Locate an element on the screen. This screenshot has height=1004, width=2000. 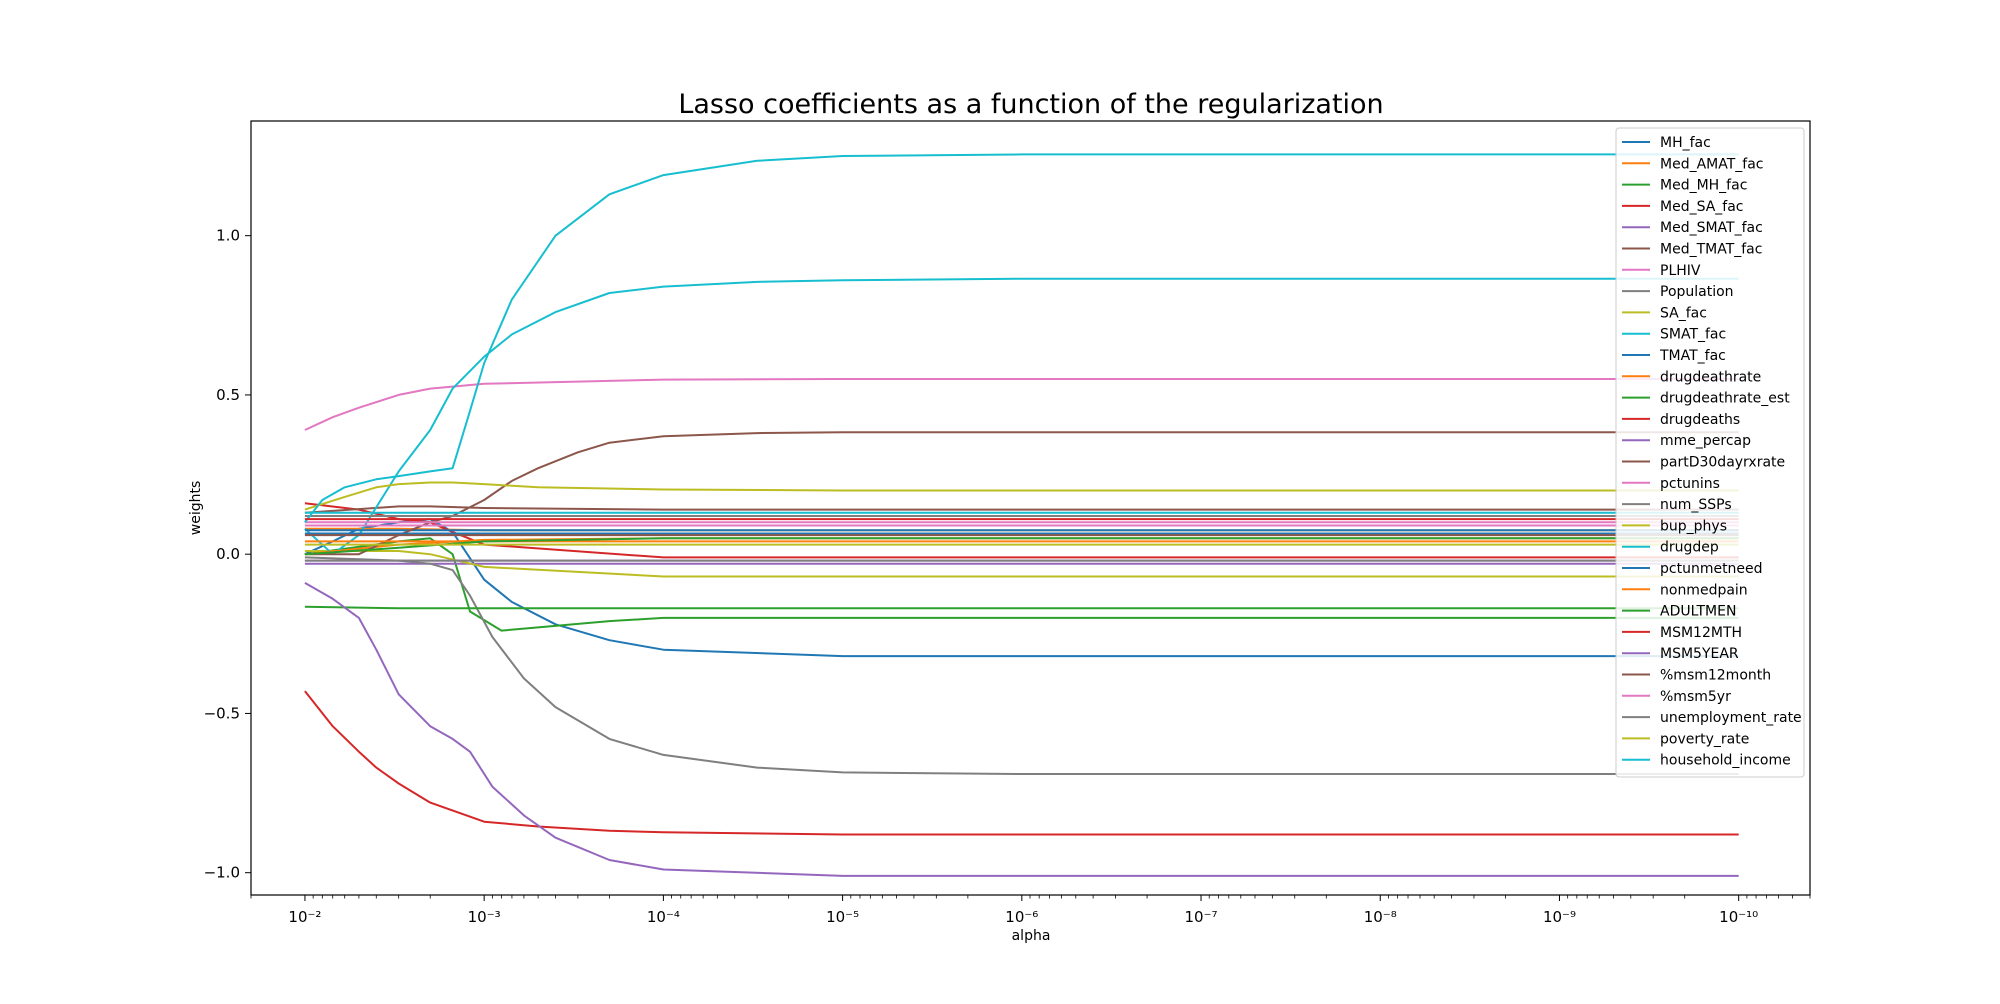
y-tick-label: 1.0 is located at coordinates (228, 236).